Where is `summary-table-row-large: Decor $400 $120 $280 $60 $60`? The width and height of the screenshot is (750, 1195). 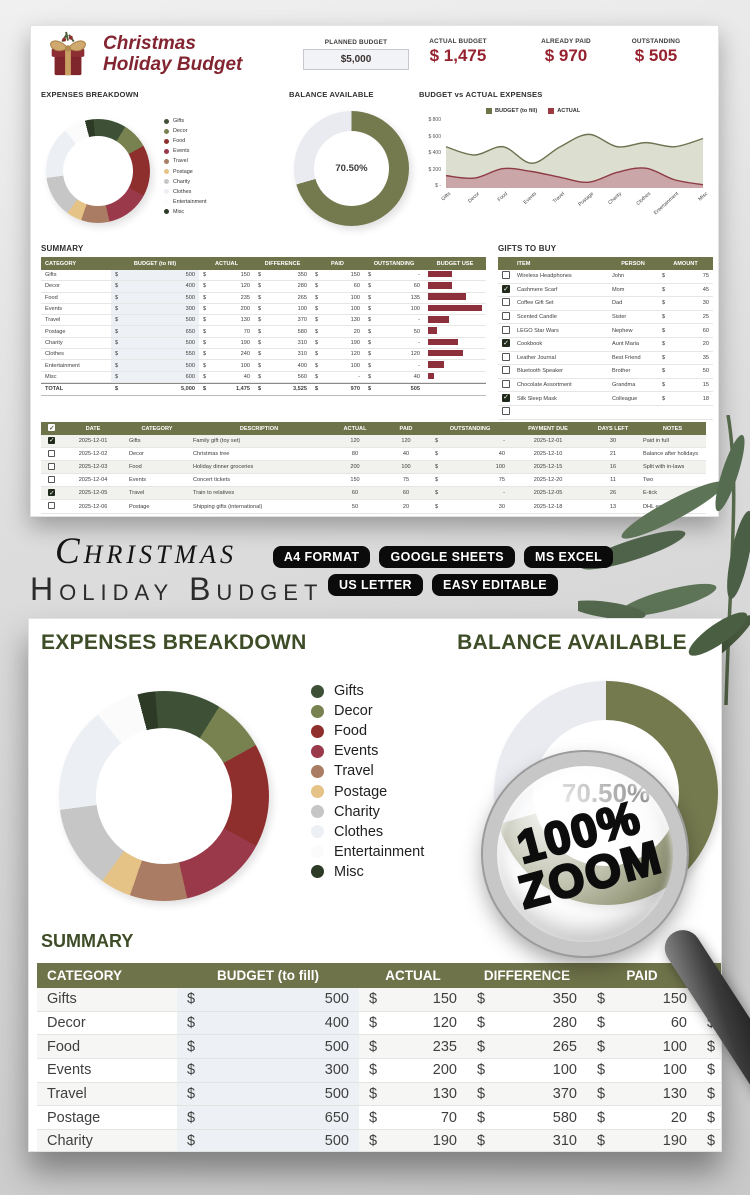
summary-table-row-large: Decor $400 $120 $280 $60 $60 is located at coordinates (379, 1023).